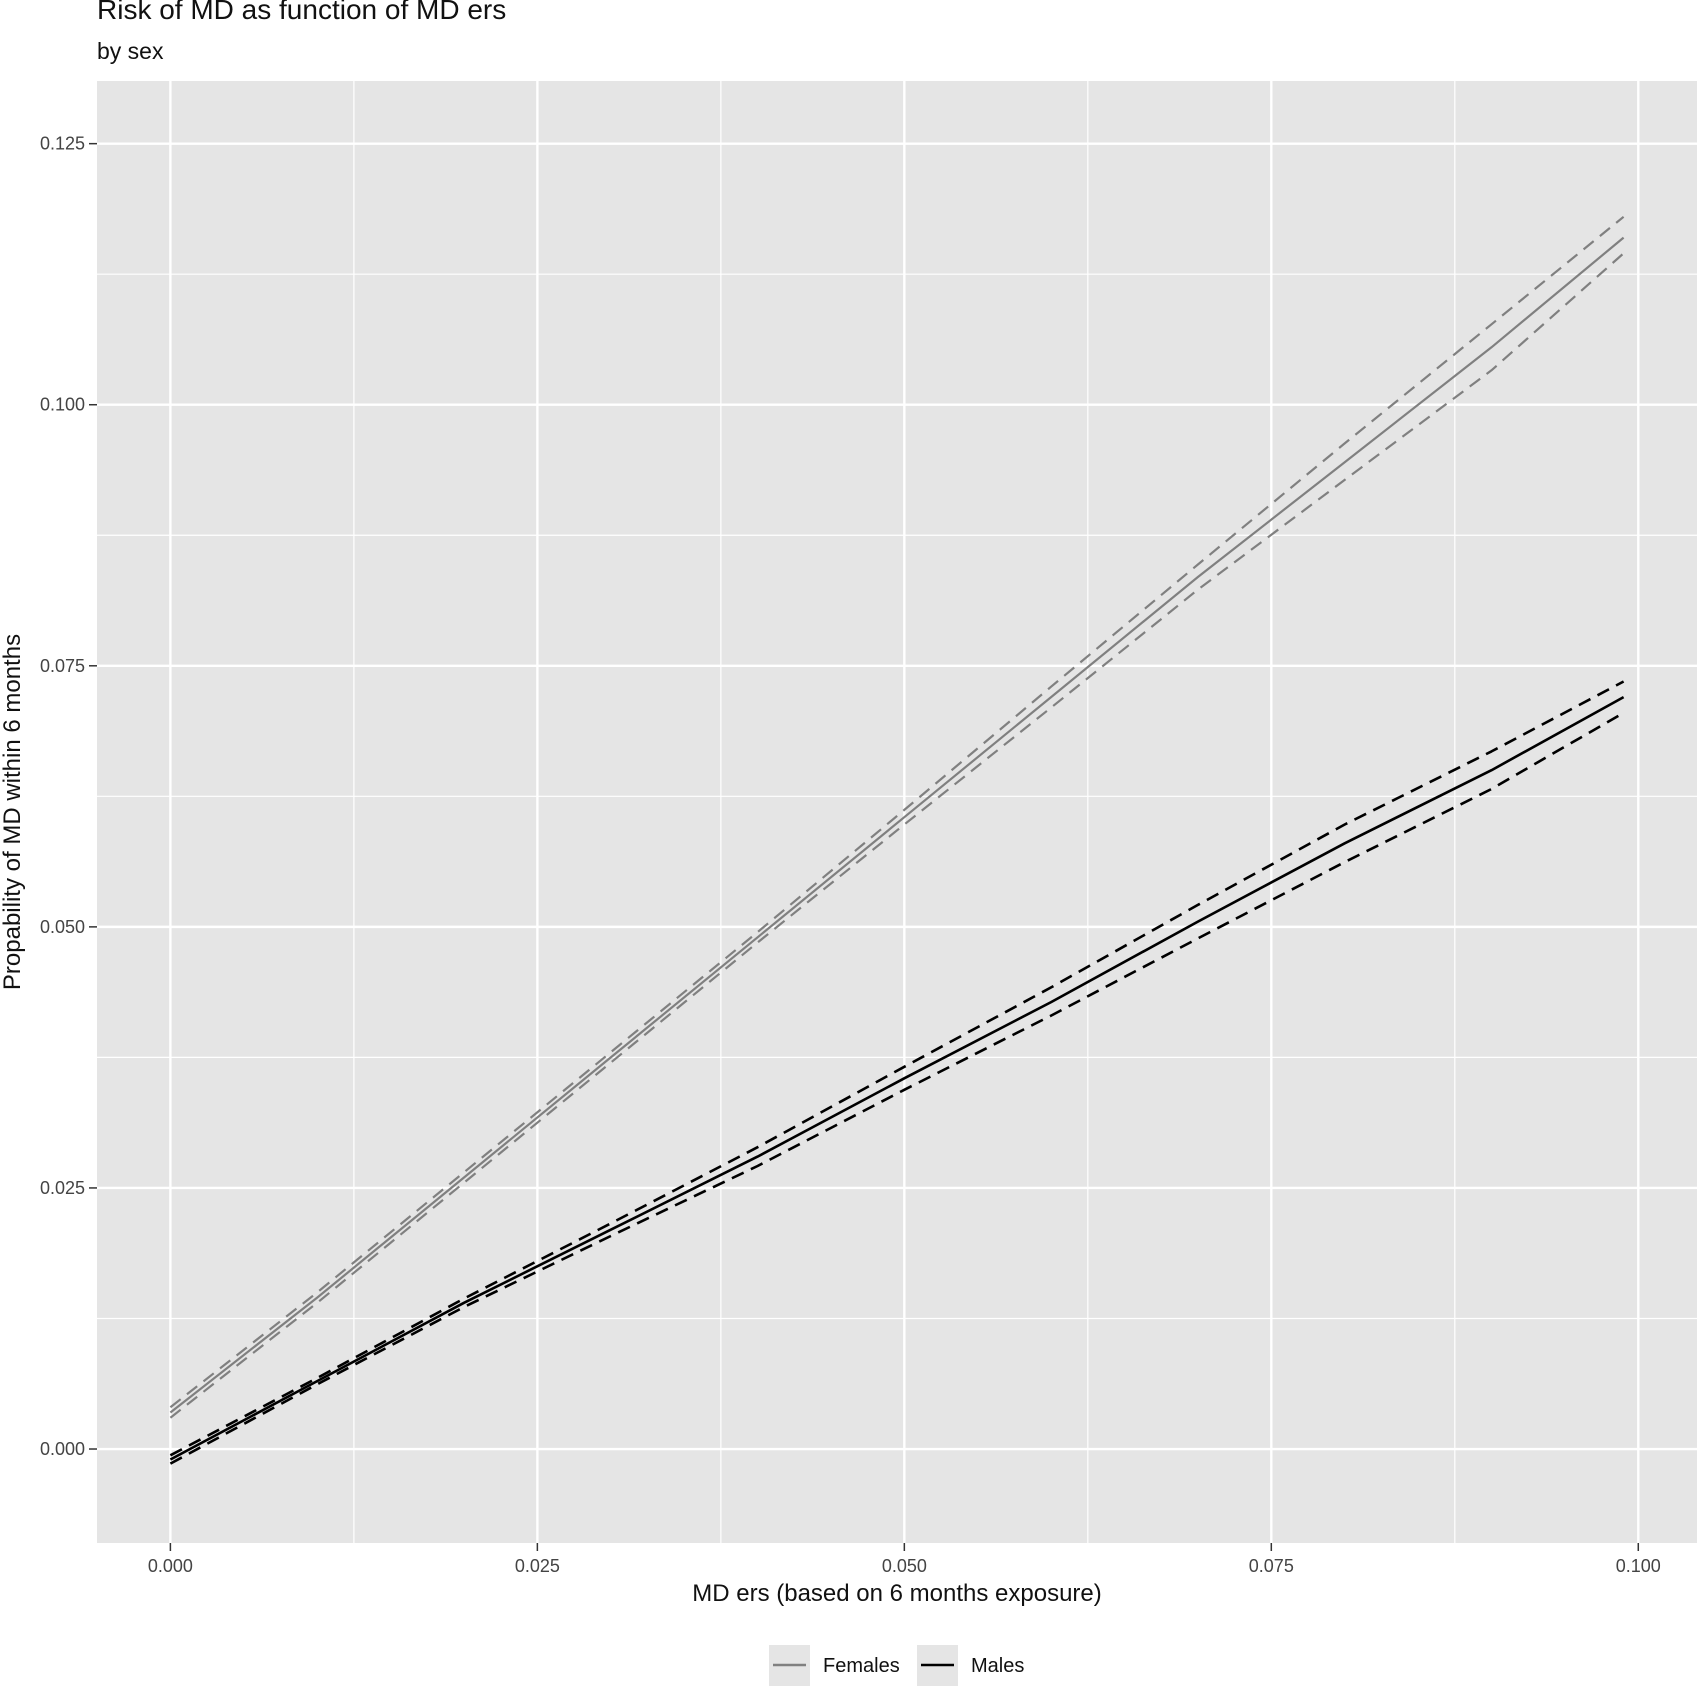  Describe the element at coordinates (897, 1593) in the screenshot. I see `x-axis-title: MD ers (based on 6 months exposure)` at that location.